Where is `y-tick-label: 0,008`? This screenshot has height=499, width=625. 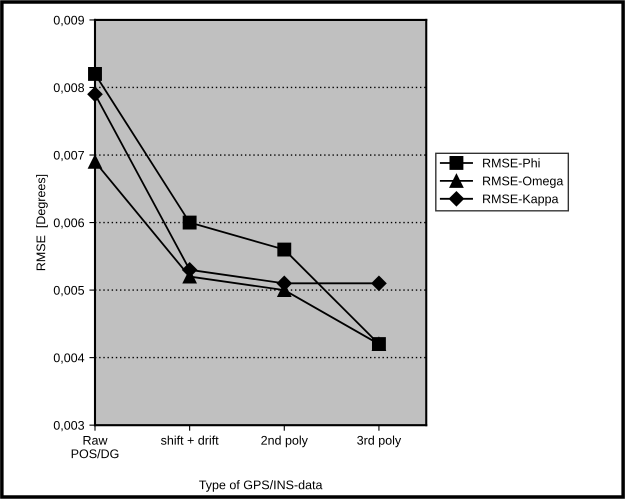
y-tick-label: 0,008 is located at coordinates (69, 88).